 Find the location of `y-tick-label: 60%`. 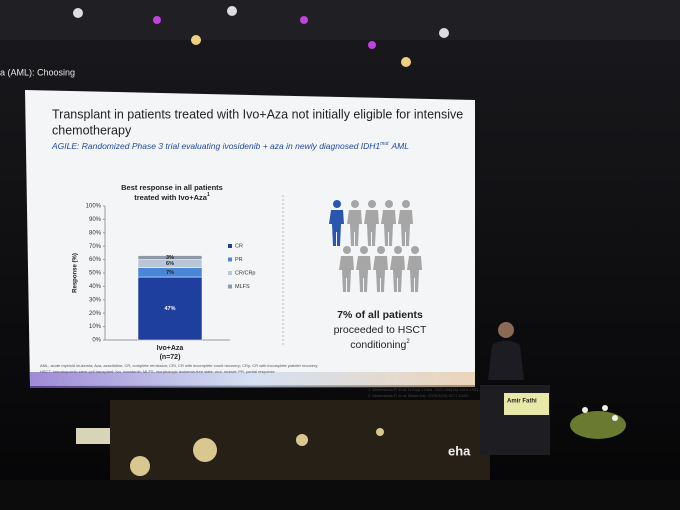

y-tick-label: 60% is located at coordinates (95, 260).